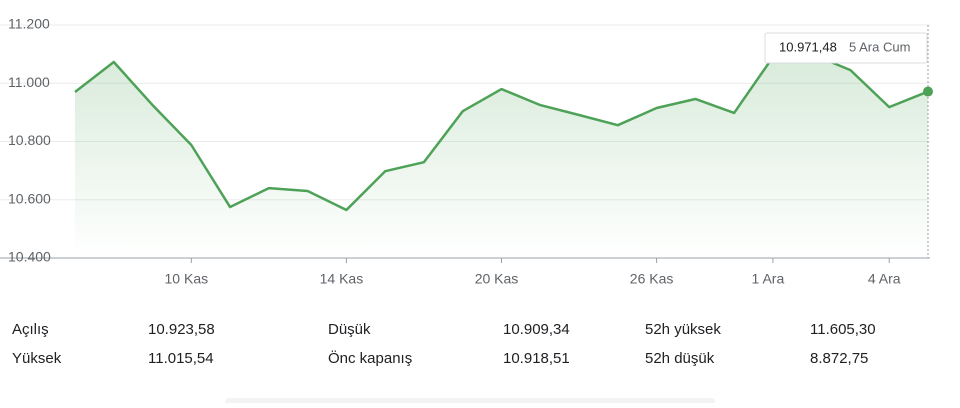  Describe the element at coordinates (349, 329) in the screenshot. I see `stat-label: Düşük` at that location.